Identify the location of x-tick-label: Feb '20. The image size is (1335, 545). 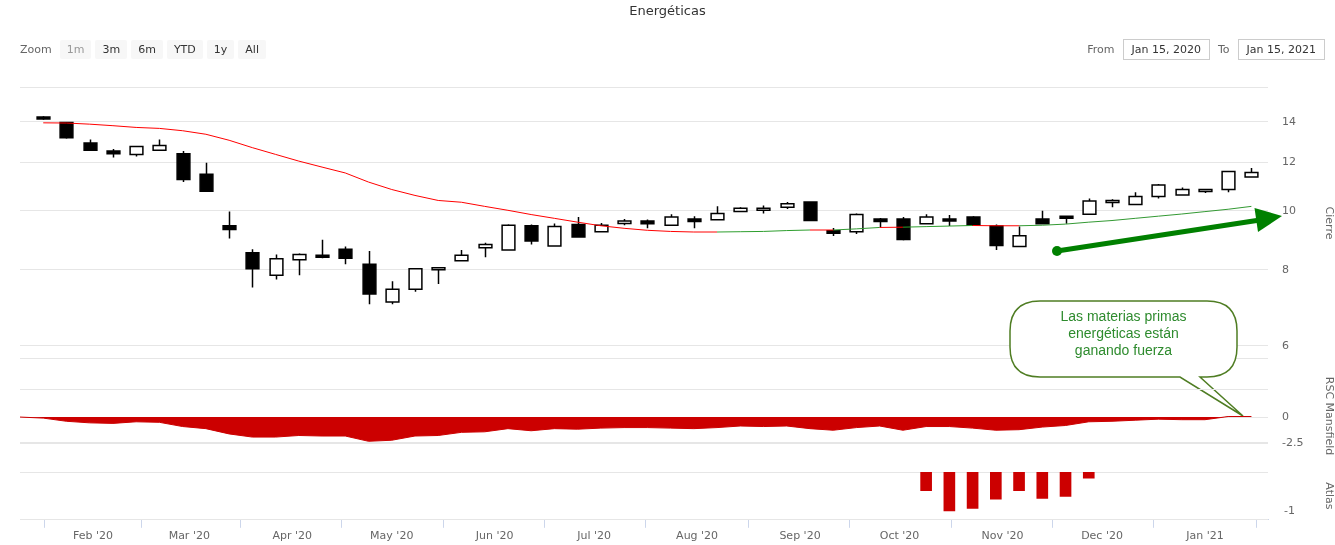
(93, 536).